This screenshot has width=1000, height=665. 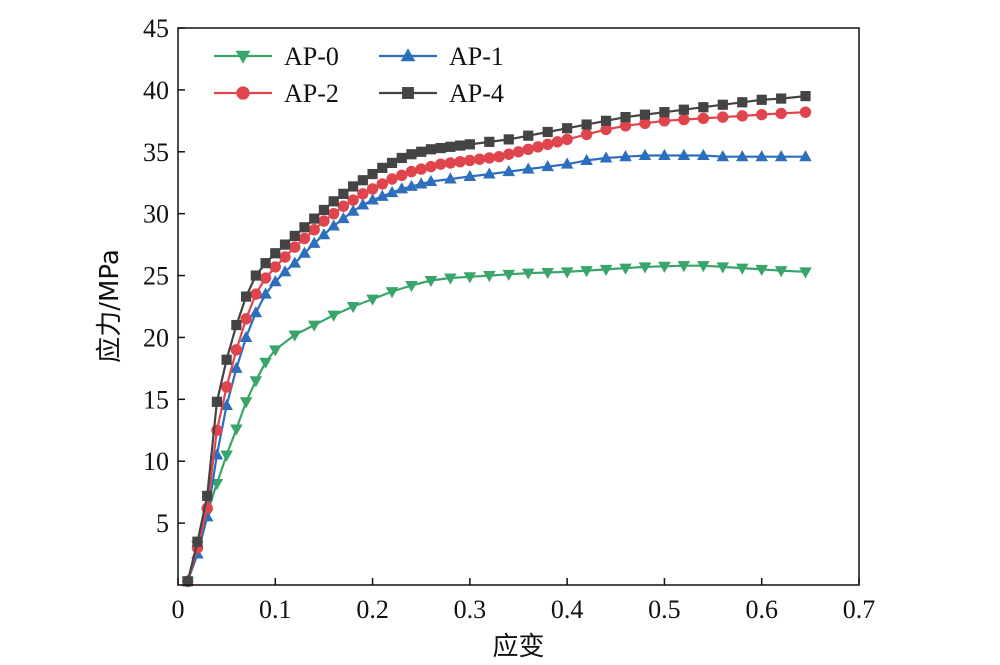 I want to click on legend-label: AP-1, so click(x=476, y=56).